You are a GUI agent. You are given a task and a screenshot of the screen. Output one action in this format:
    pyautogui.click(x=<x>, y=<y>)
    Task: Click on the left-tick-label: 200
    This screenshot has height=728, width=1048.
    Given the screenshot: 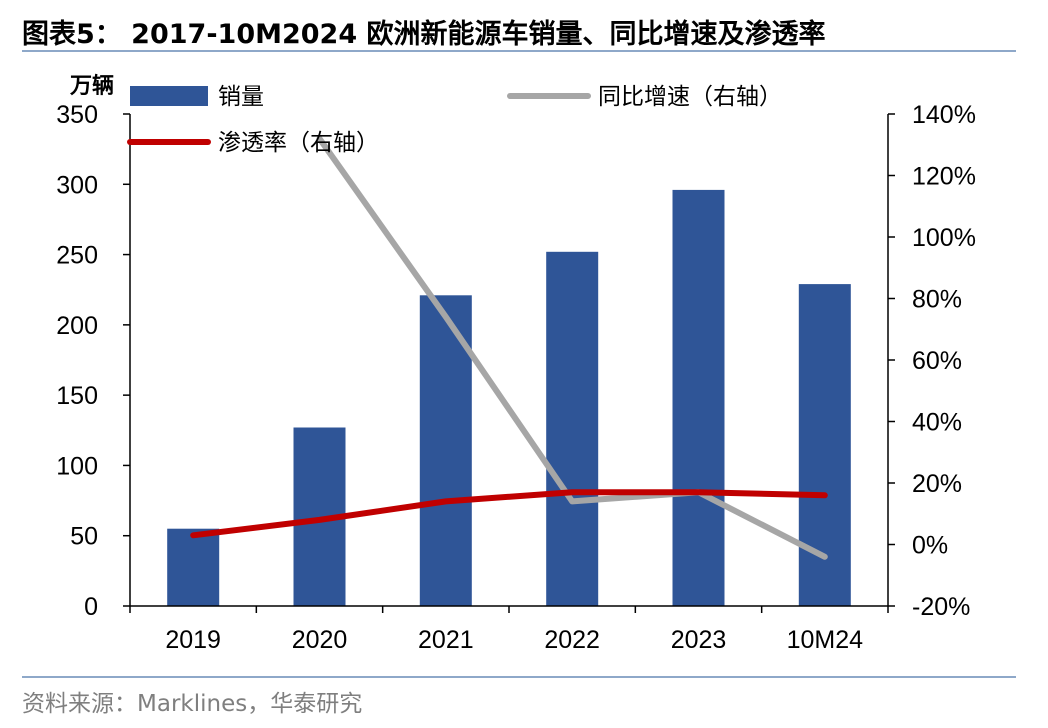 What is the action you would take?
    pyautogui.click(x=77, y=326)
    